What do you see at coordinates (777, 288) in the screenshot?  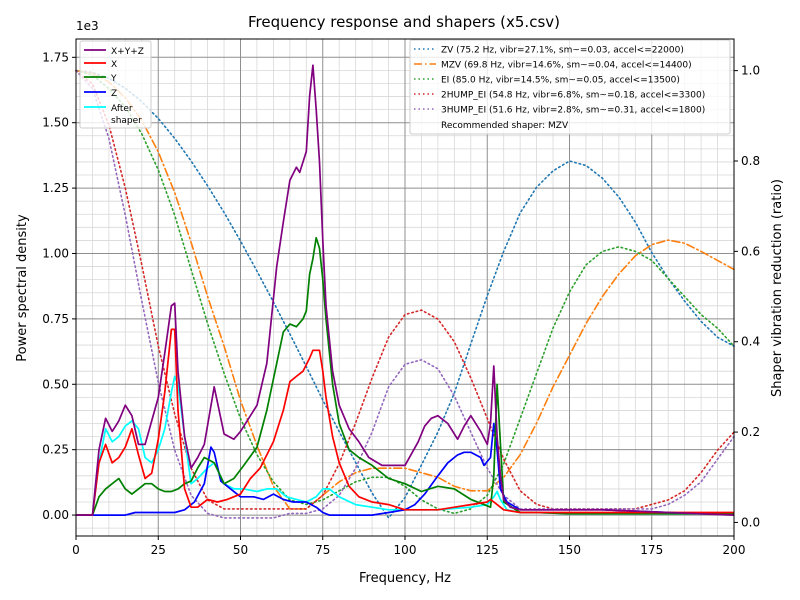 I see `y2-axis-label: Shaper vibration reduction (ratio)` at bounding box center [777, 288].